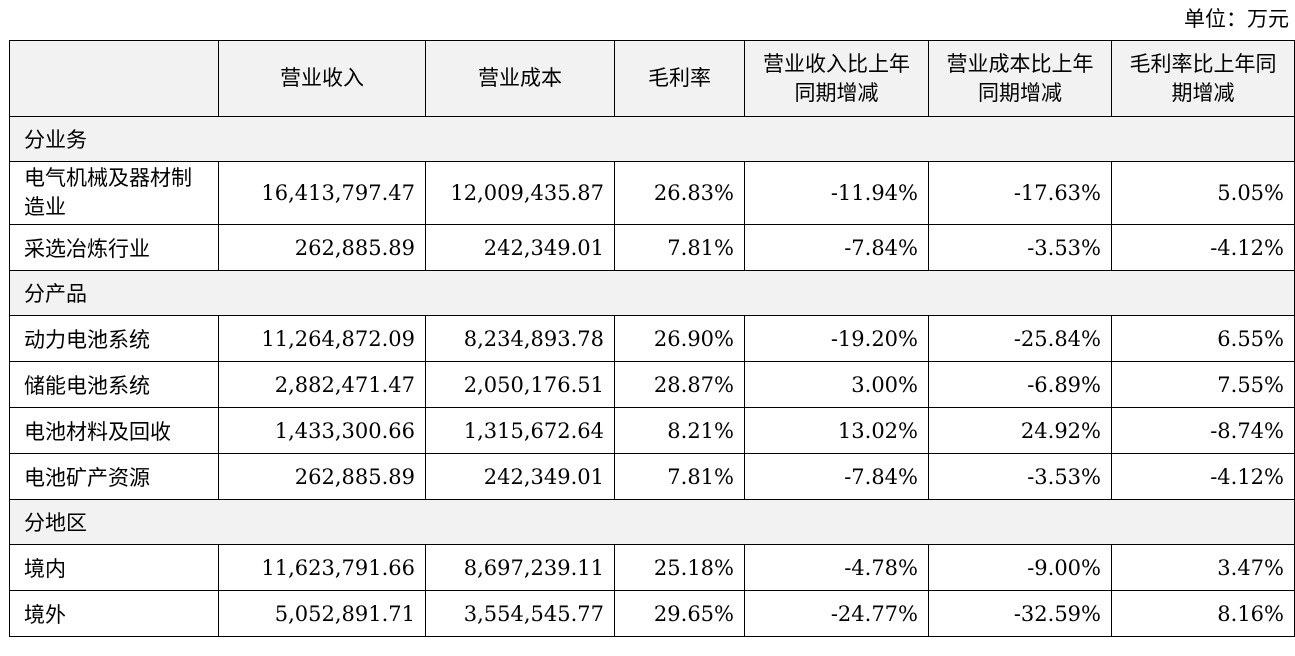 The width and height of the screenshot is (1295, 656). Describe the element at coordinates (114, 338) in the screenshot. I see `row-label: 动力电池系统` at that location.